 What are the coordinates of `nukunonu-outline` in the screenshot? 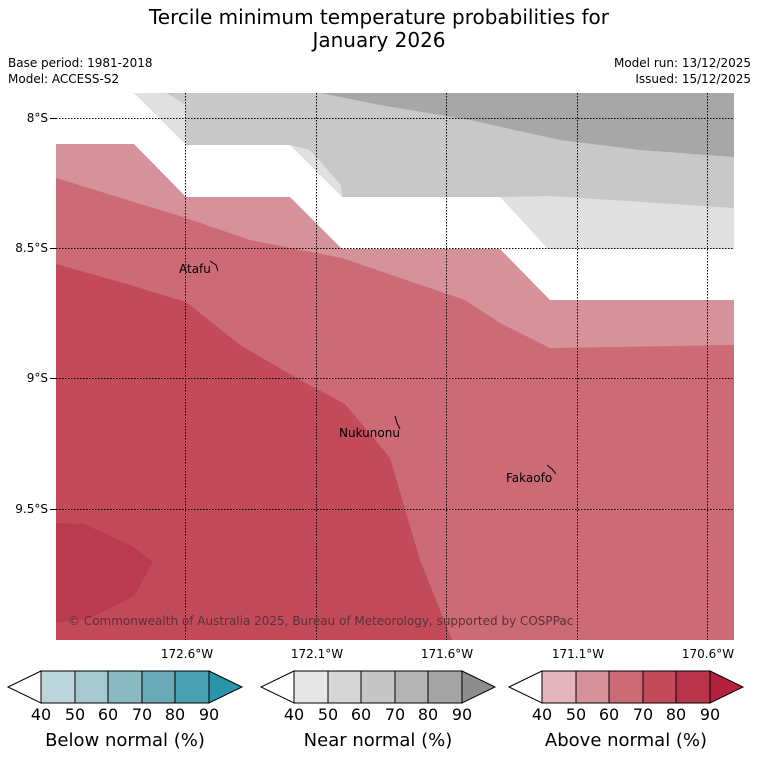 It's located at (397, 422).